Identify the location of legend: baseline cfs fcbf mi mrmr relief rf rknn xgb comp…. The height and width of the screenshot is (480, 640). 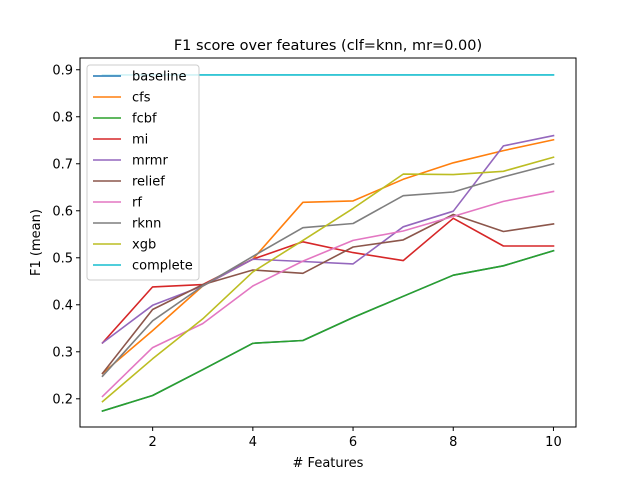
(143, 172).